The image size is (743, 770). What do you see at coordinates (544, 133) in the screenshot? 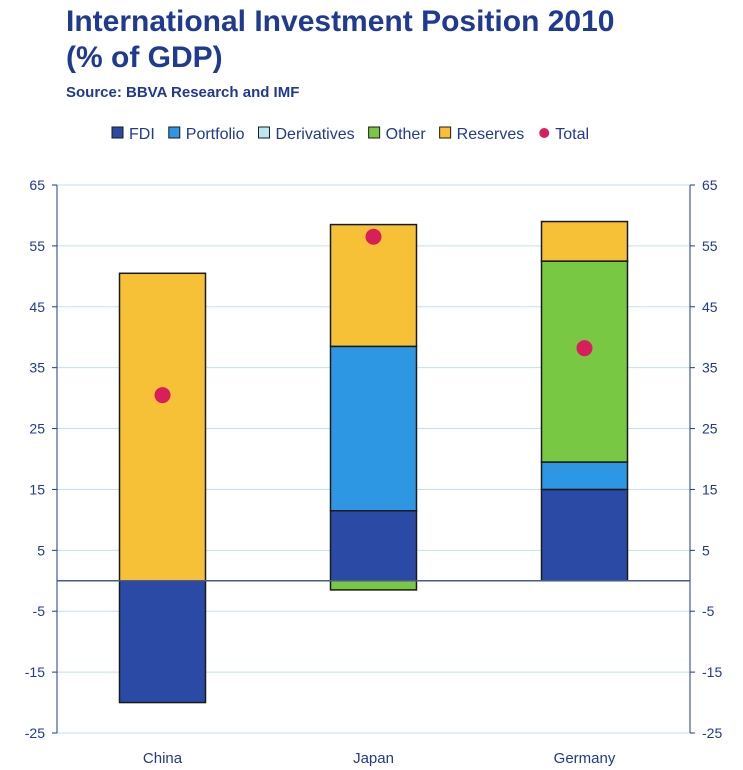
I see `legend-swatch-total` at bounding box center [544, 133].